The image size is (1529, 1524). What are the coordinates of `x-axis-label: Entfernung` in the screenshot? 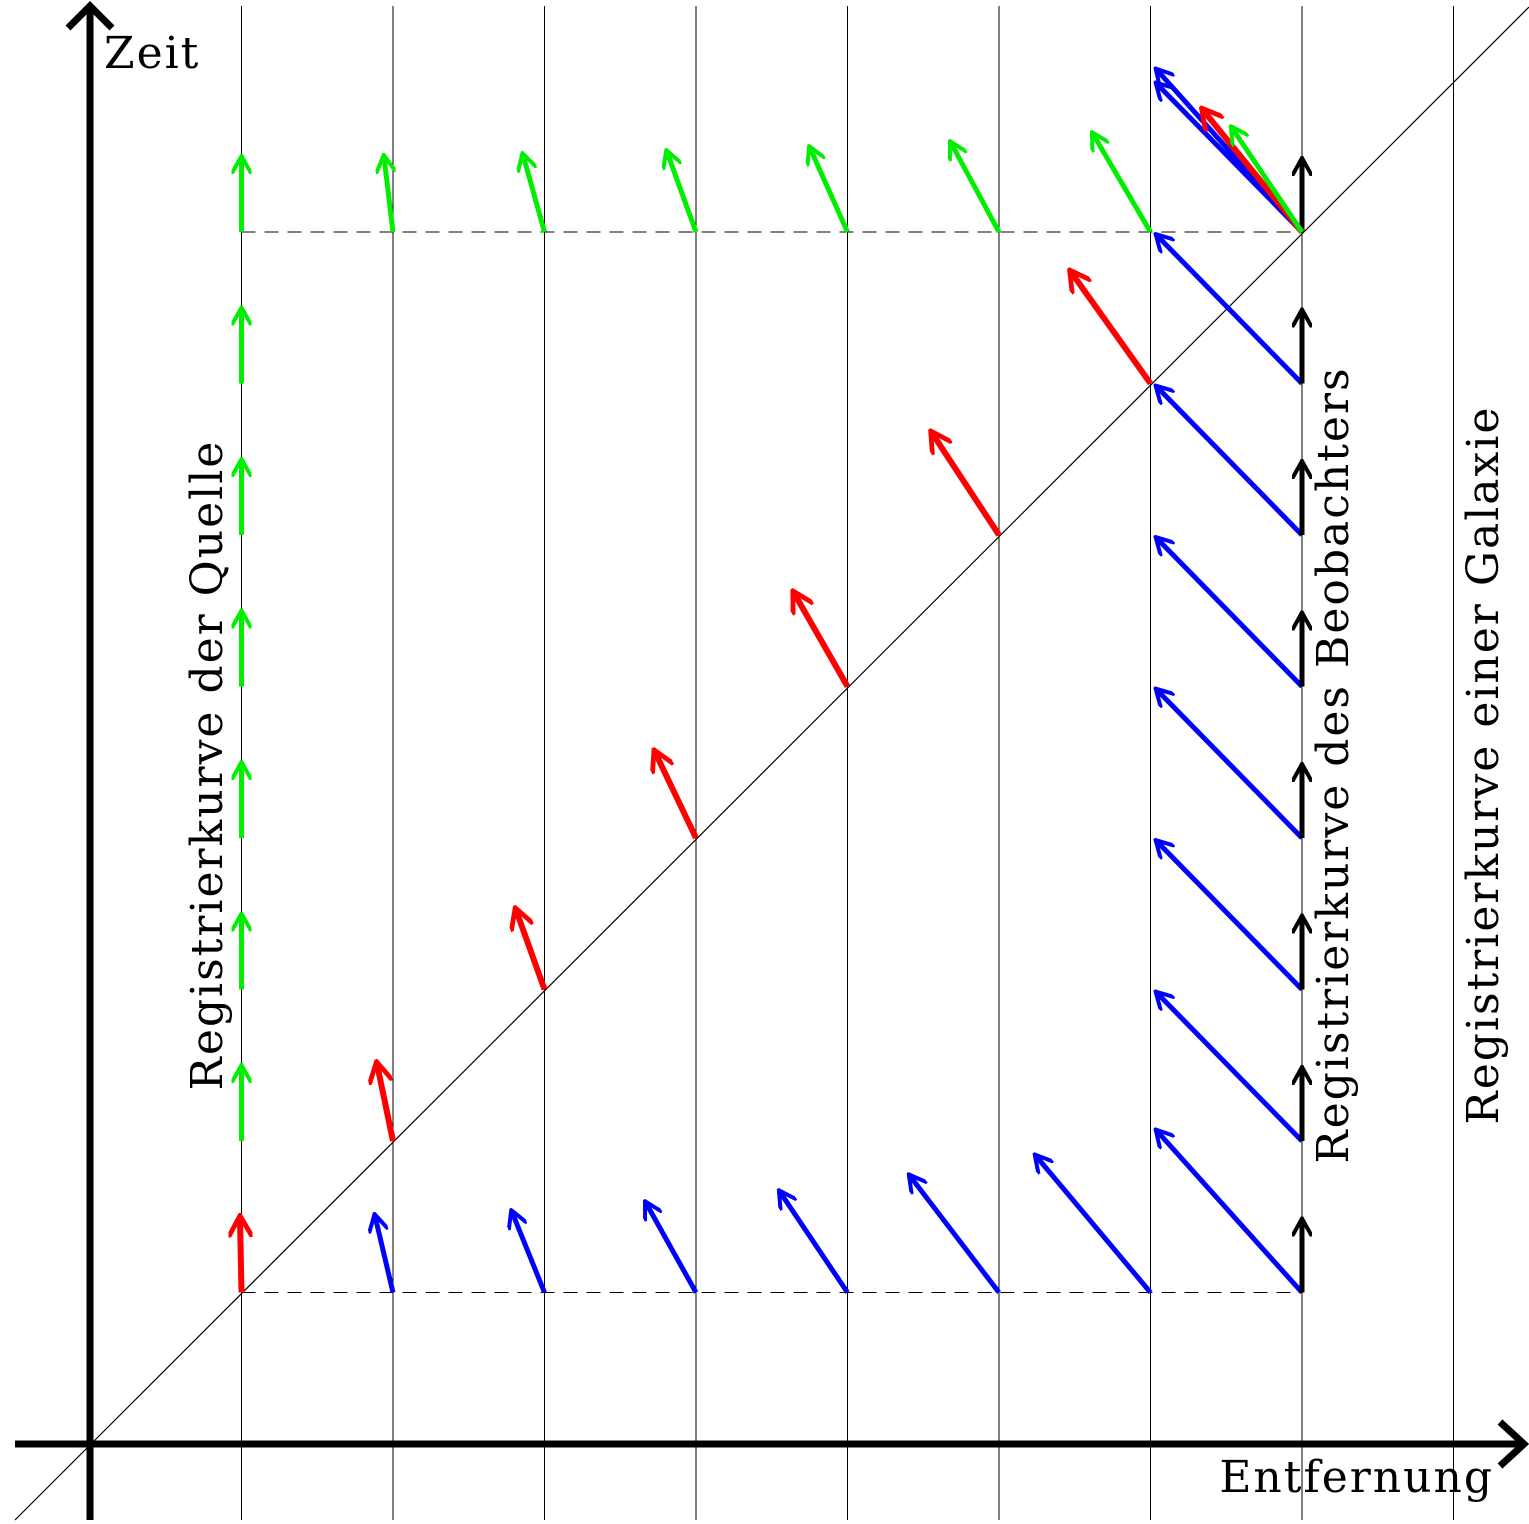 It's located at (1356, 1477).